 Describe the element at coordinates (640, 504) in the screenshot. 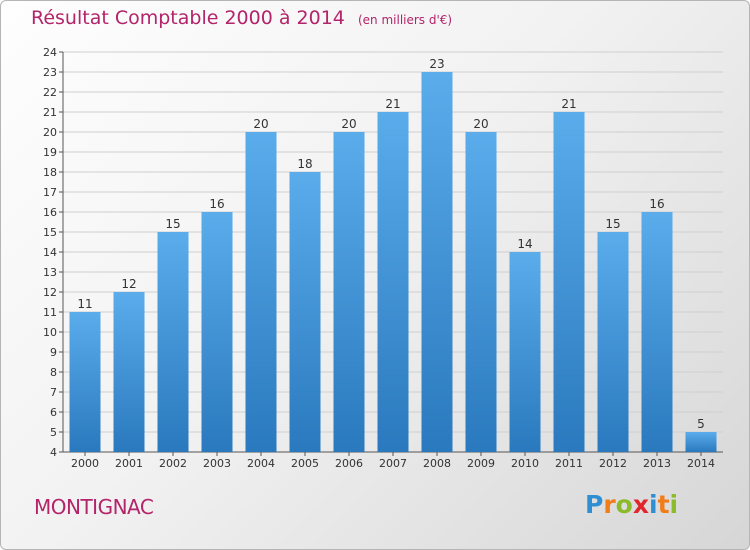

I see `logo-letter: x` at that location.